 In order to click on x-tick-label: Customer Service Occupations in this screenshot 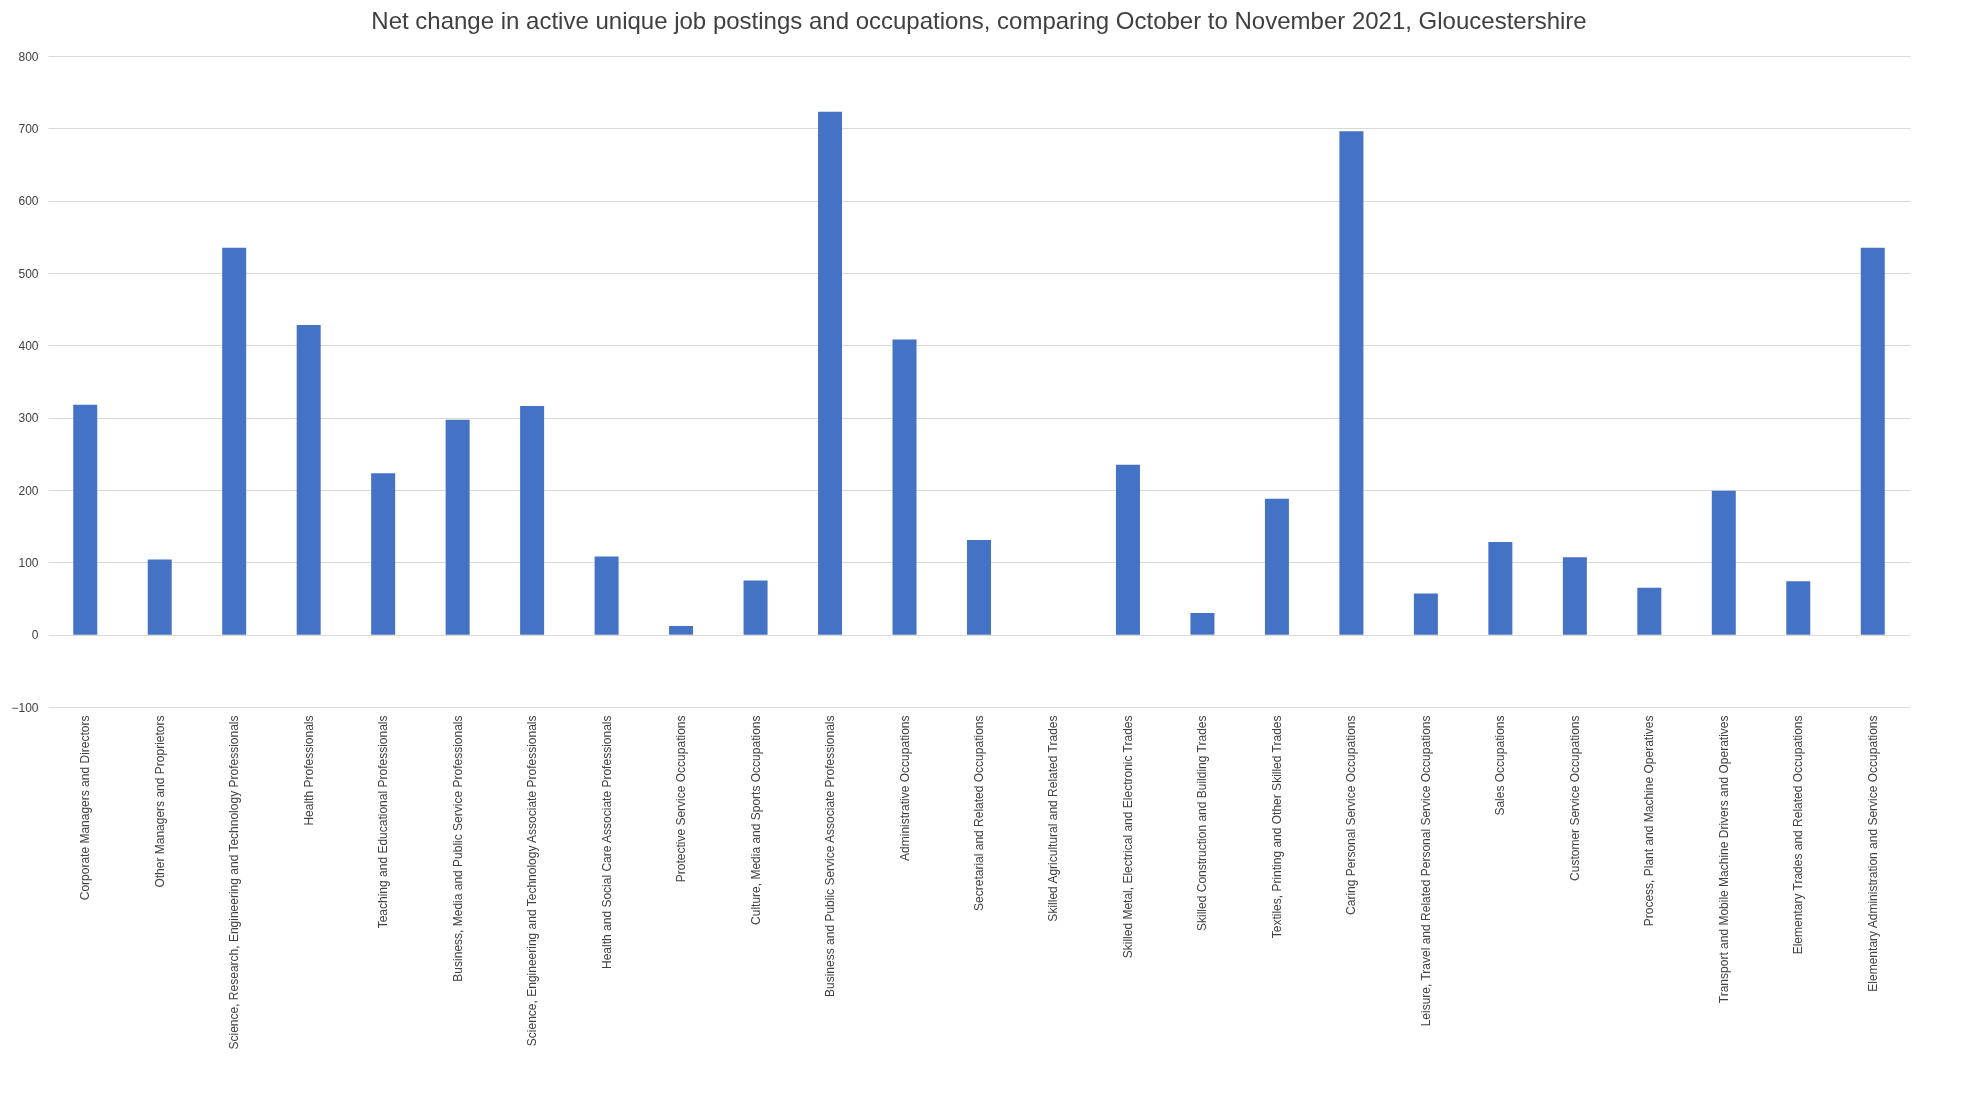, I will do `click(1574, 798)`.